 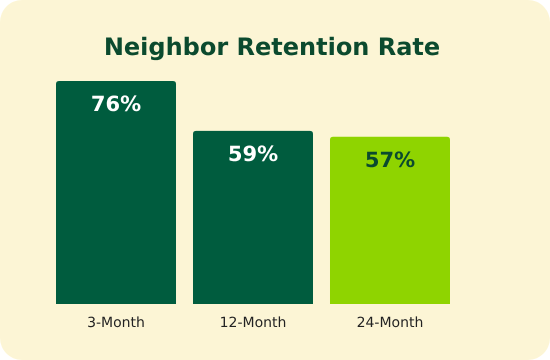 I want to click on x-tick-label: 24-Month, so click(x=390, y=323).